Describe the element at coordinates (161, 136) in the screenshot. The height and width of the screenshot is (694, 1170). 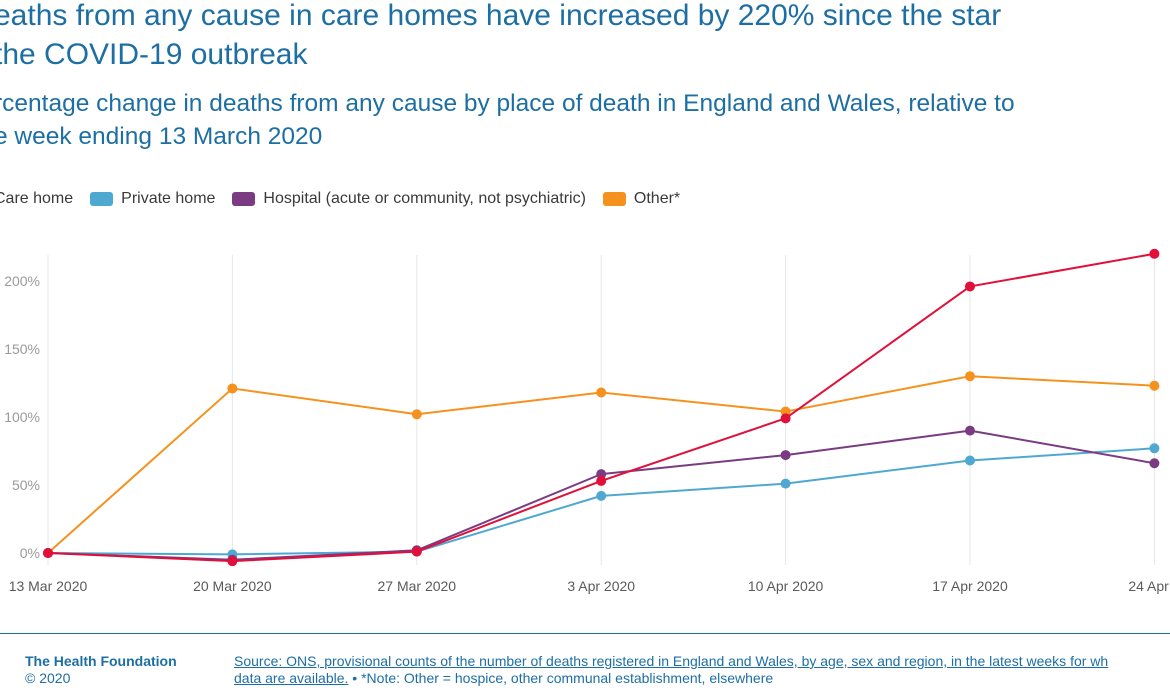
I see `chart-subtitle-line2: e week ending 13 March 2020` at that location.